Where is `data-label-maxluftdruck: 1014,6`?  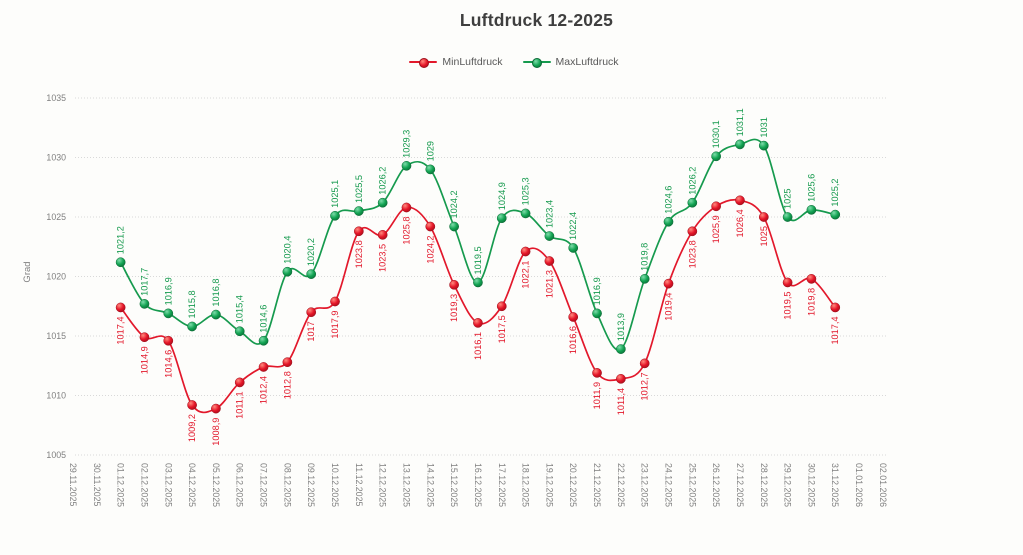 data-label-maxluftdruck: 1014,6 is located at coordinates (264, 319).